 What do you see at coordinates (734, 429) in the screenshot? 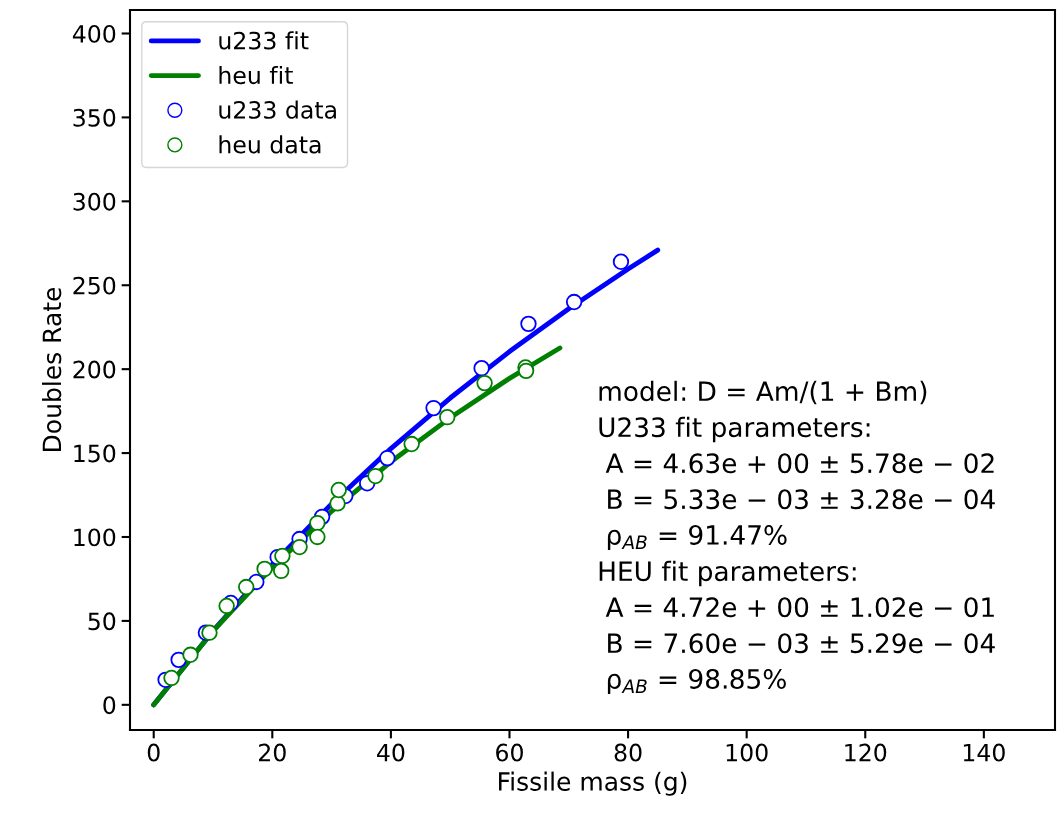
I see `annotation: U233 fit parameters:` at bounding box center [734, 429].